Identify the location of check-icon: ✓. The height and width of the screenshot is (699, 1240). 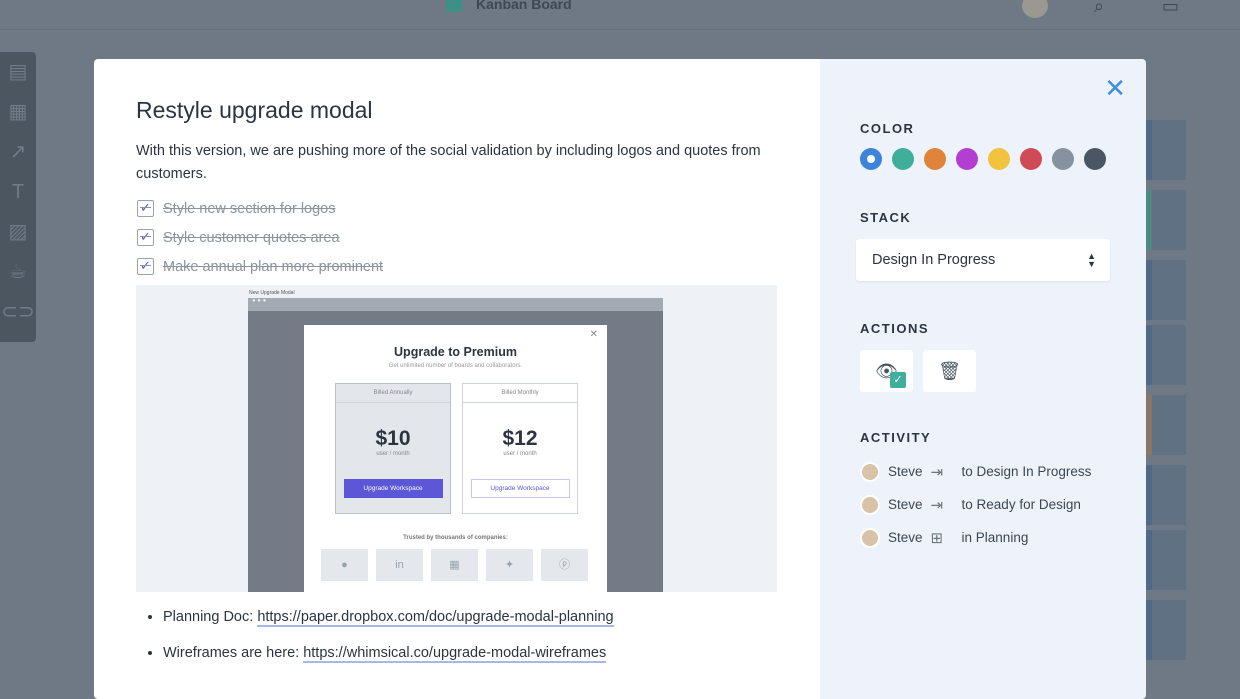
(898, 380).